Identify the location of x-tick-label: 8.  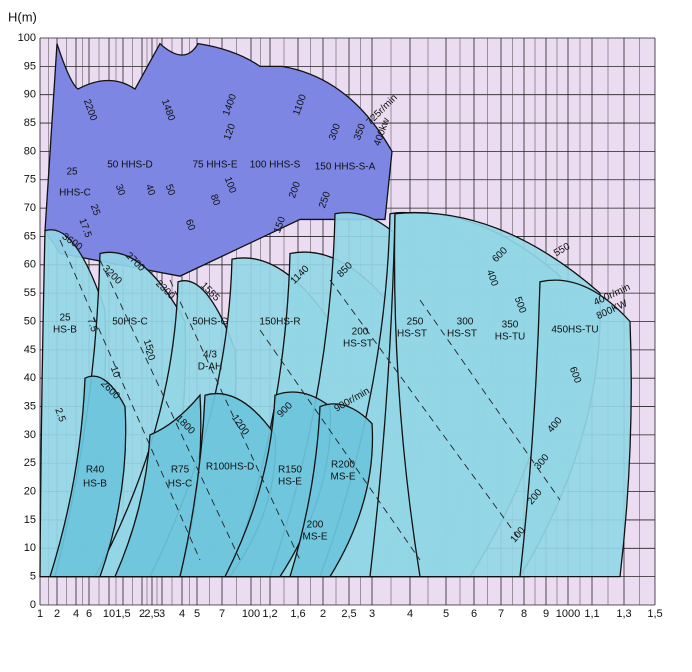
(524, 614).